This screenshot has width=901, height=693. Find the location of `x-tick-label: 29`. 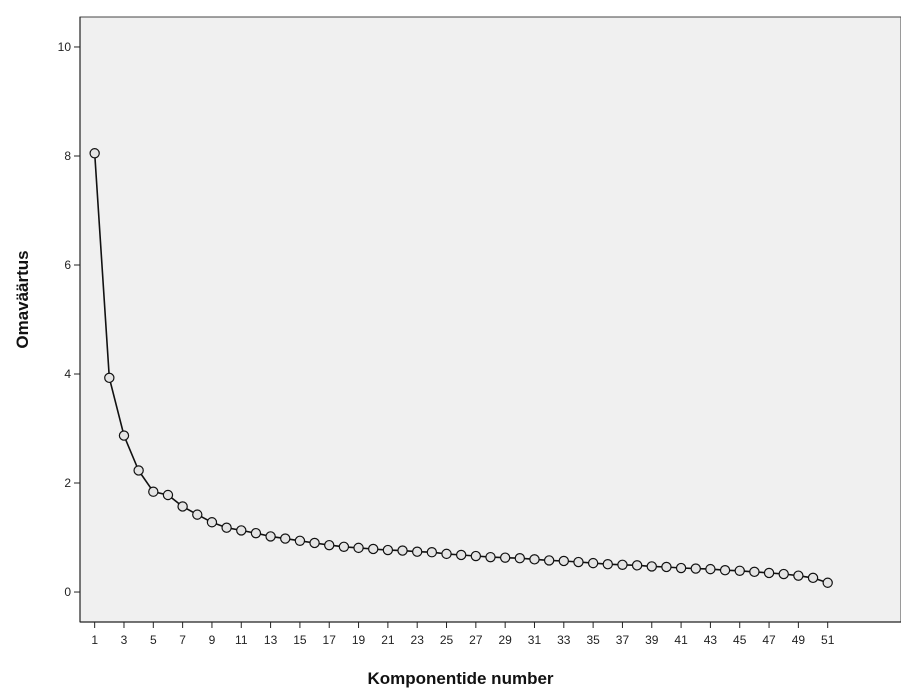

x-tick-label: 29 is located at coordinates (505, 640).